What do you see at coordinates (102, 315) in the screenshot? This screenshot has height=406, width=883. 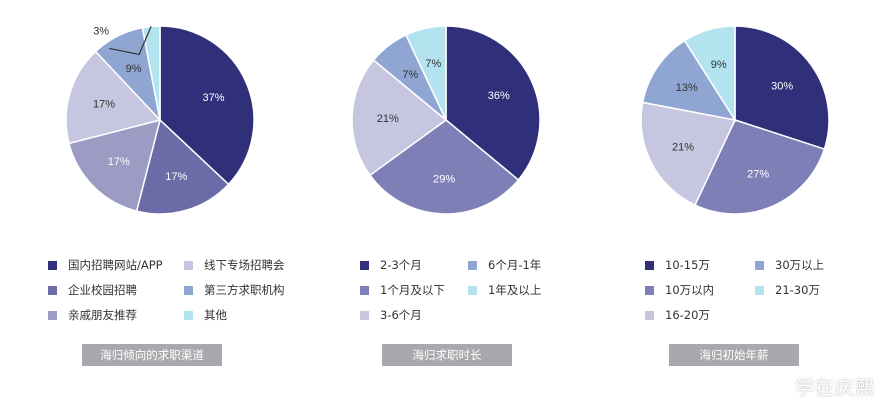 I see `legend-label: 亲戚朋友推荐` at bounding box center [102, 315].